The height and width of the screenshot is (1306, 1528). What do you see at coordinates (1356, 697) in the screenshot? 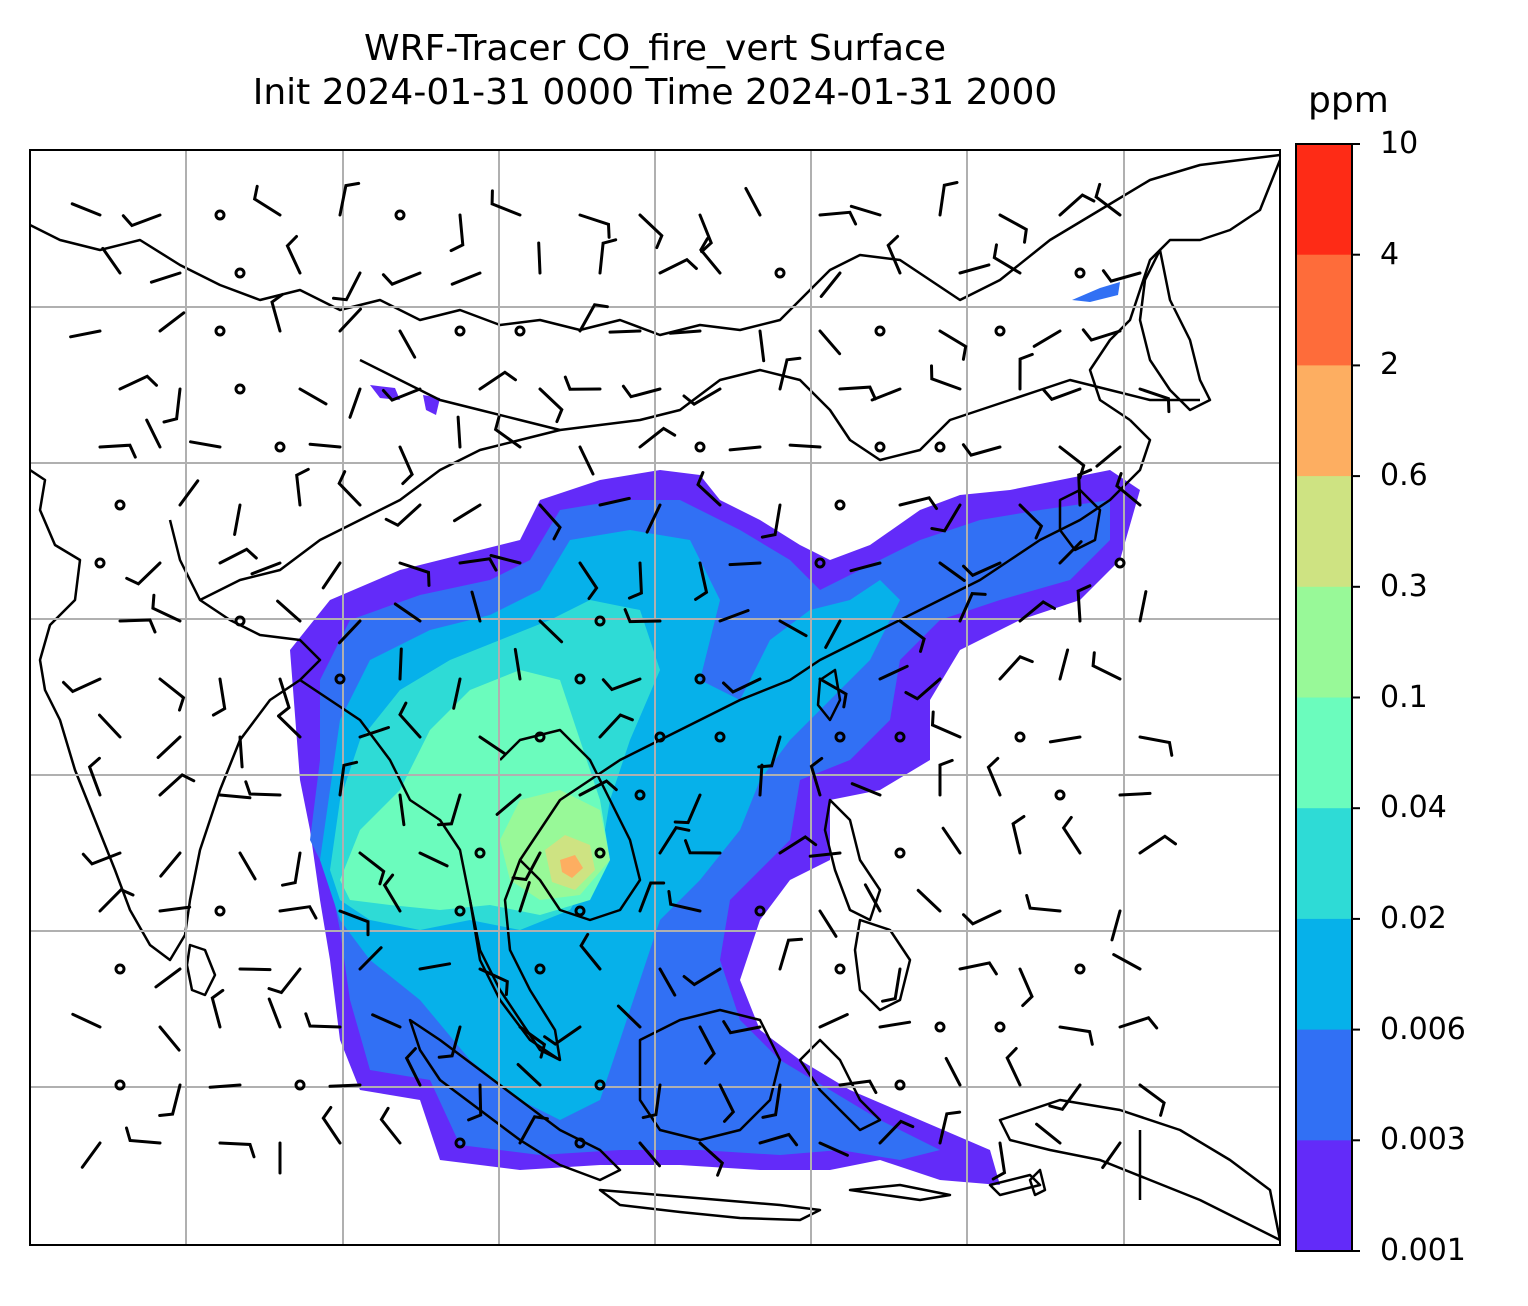
I see `colorbar-tick-marks` at bounding box center [1356, 697].